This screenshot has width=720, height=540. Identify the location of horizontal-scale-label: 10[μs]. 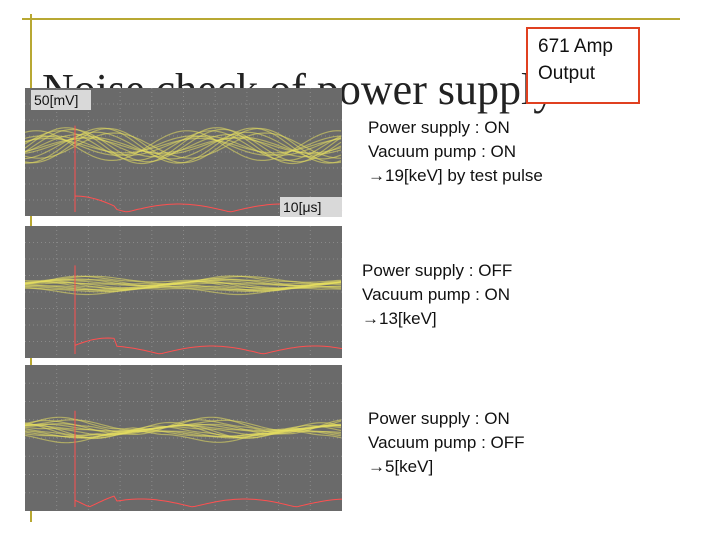
(302, 207).